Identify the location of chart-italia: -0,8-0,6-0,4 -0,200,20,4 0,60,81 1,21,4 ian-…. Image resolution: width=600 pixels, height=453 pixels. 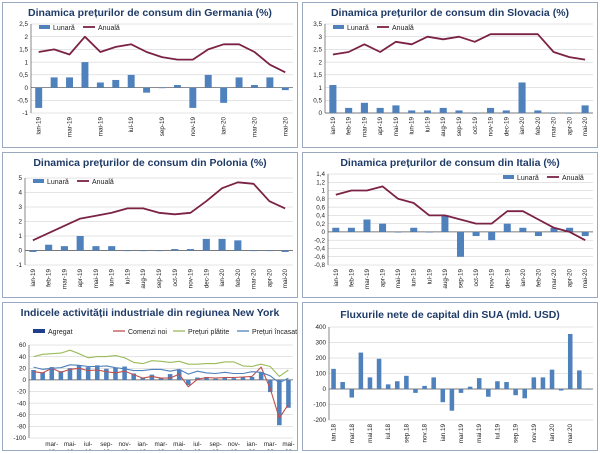
(453, 230).